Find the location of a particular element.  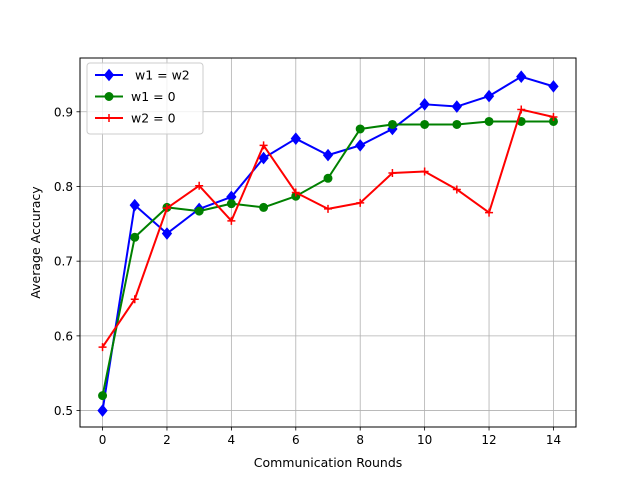

legend-label: w2 = 0 is located at coordinates (153, 118).